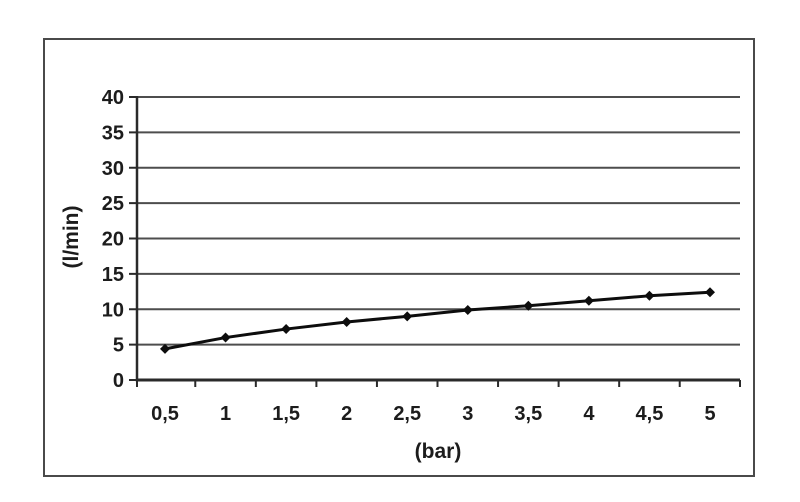  I want to click on x-tick-label: 2,5, so click(407, 414).